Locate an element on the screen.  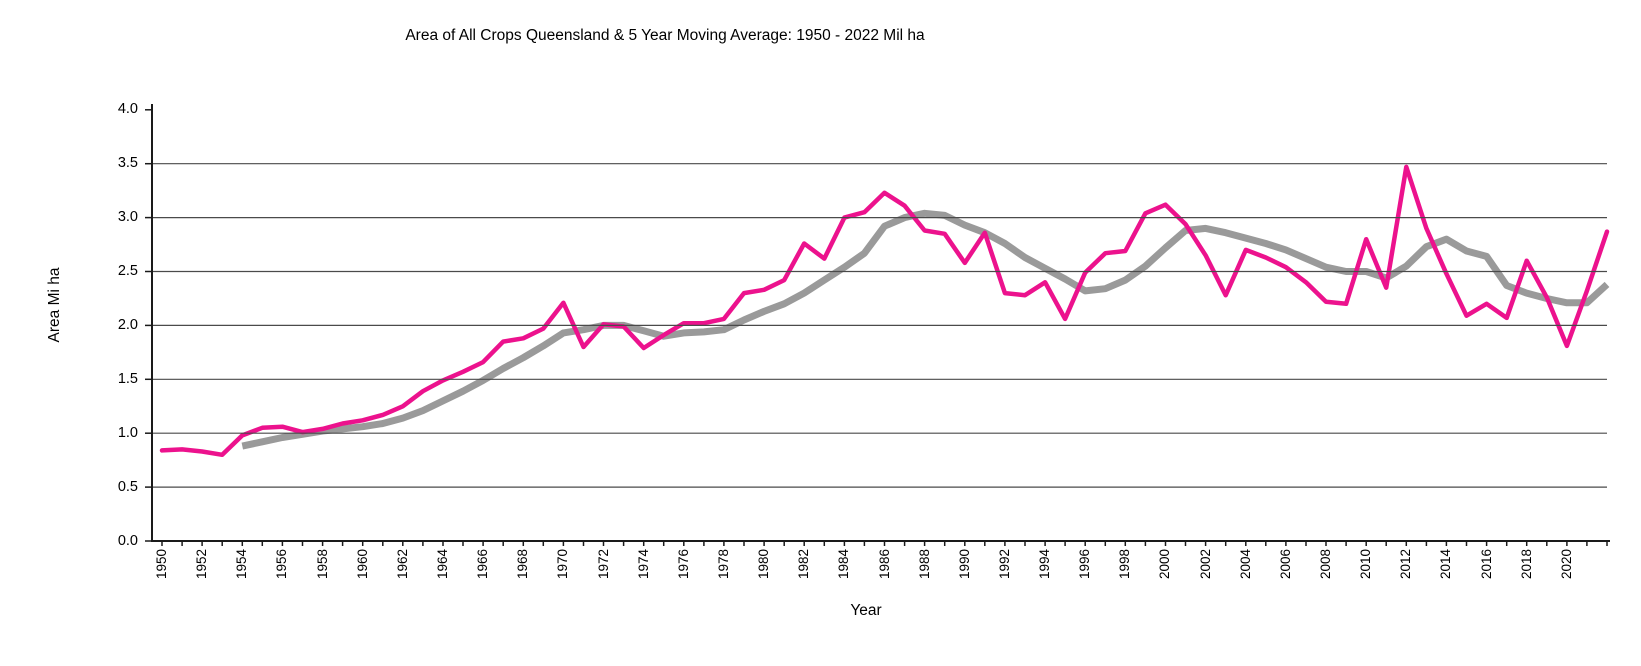
x-tick-label: 2016 is located at coordinates (1486, 564).